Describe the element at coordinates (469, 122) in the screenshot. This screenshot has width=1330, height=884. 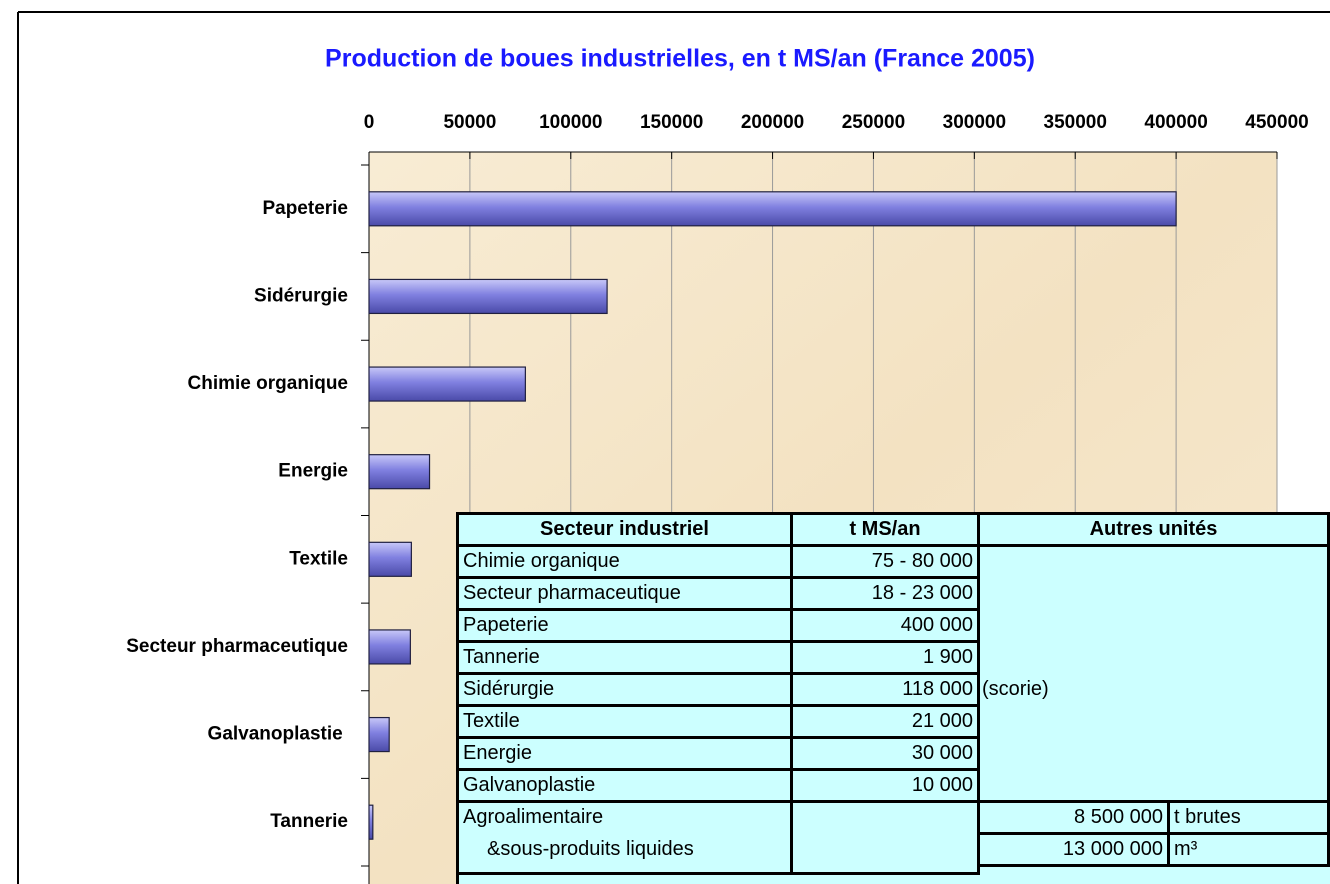
I see `x-tick-label: 50000` at that location.